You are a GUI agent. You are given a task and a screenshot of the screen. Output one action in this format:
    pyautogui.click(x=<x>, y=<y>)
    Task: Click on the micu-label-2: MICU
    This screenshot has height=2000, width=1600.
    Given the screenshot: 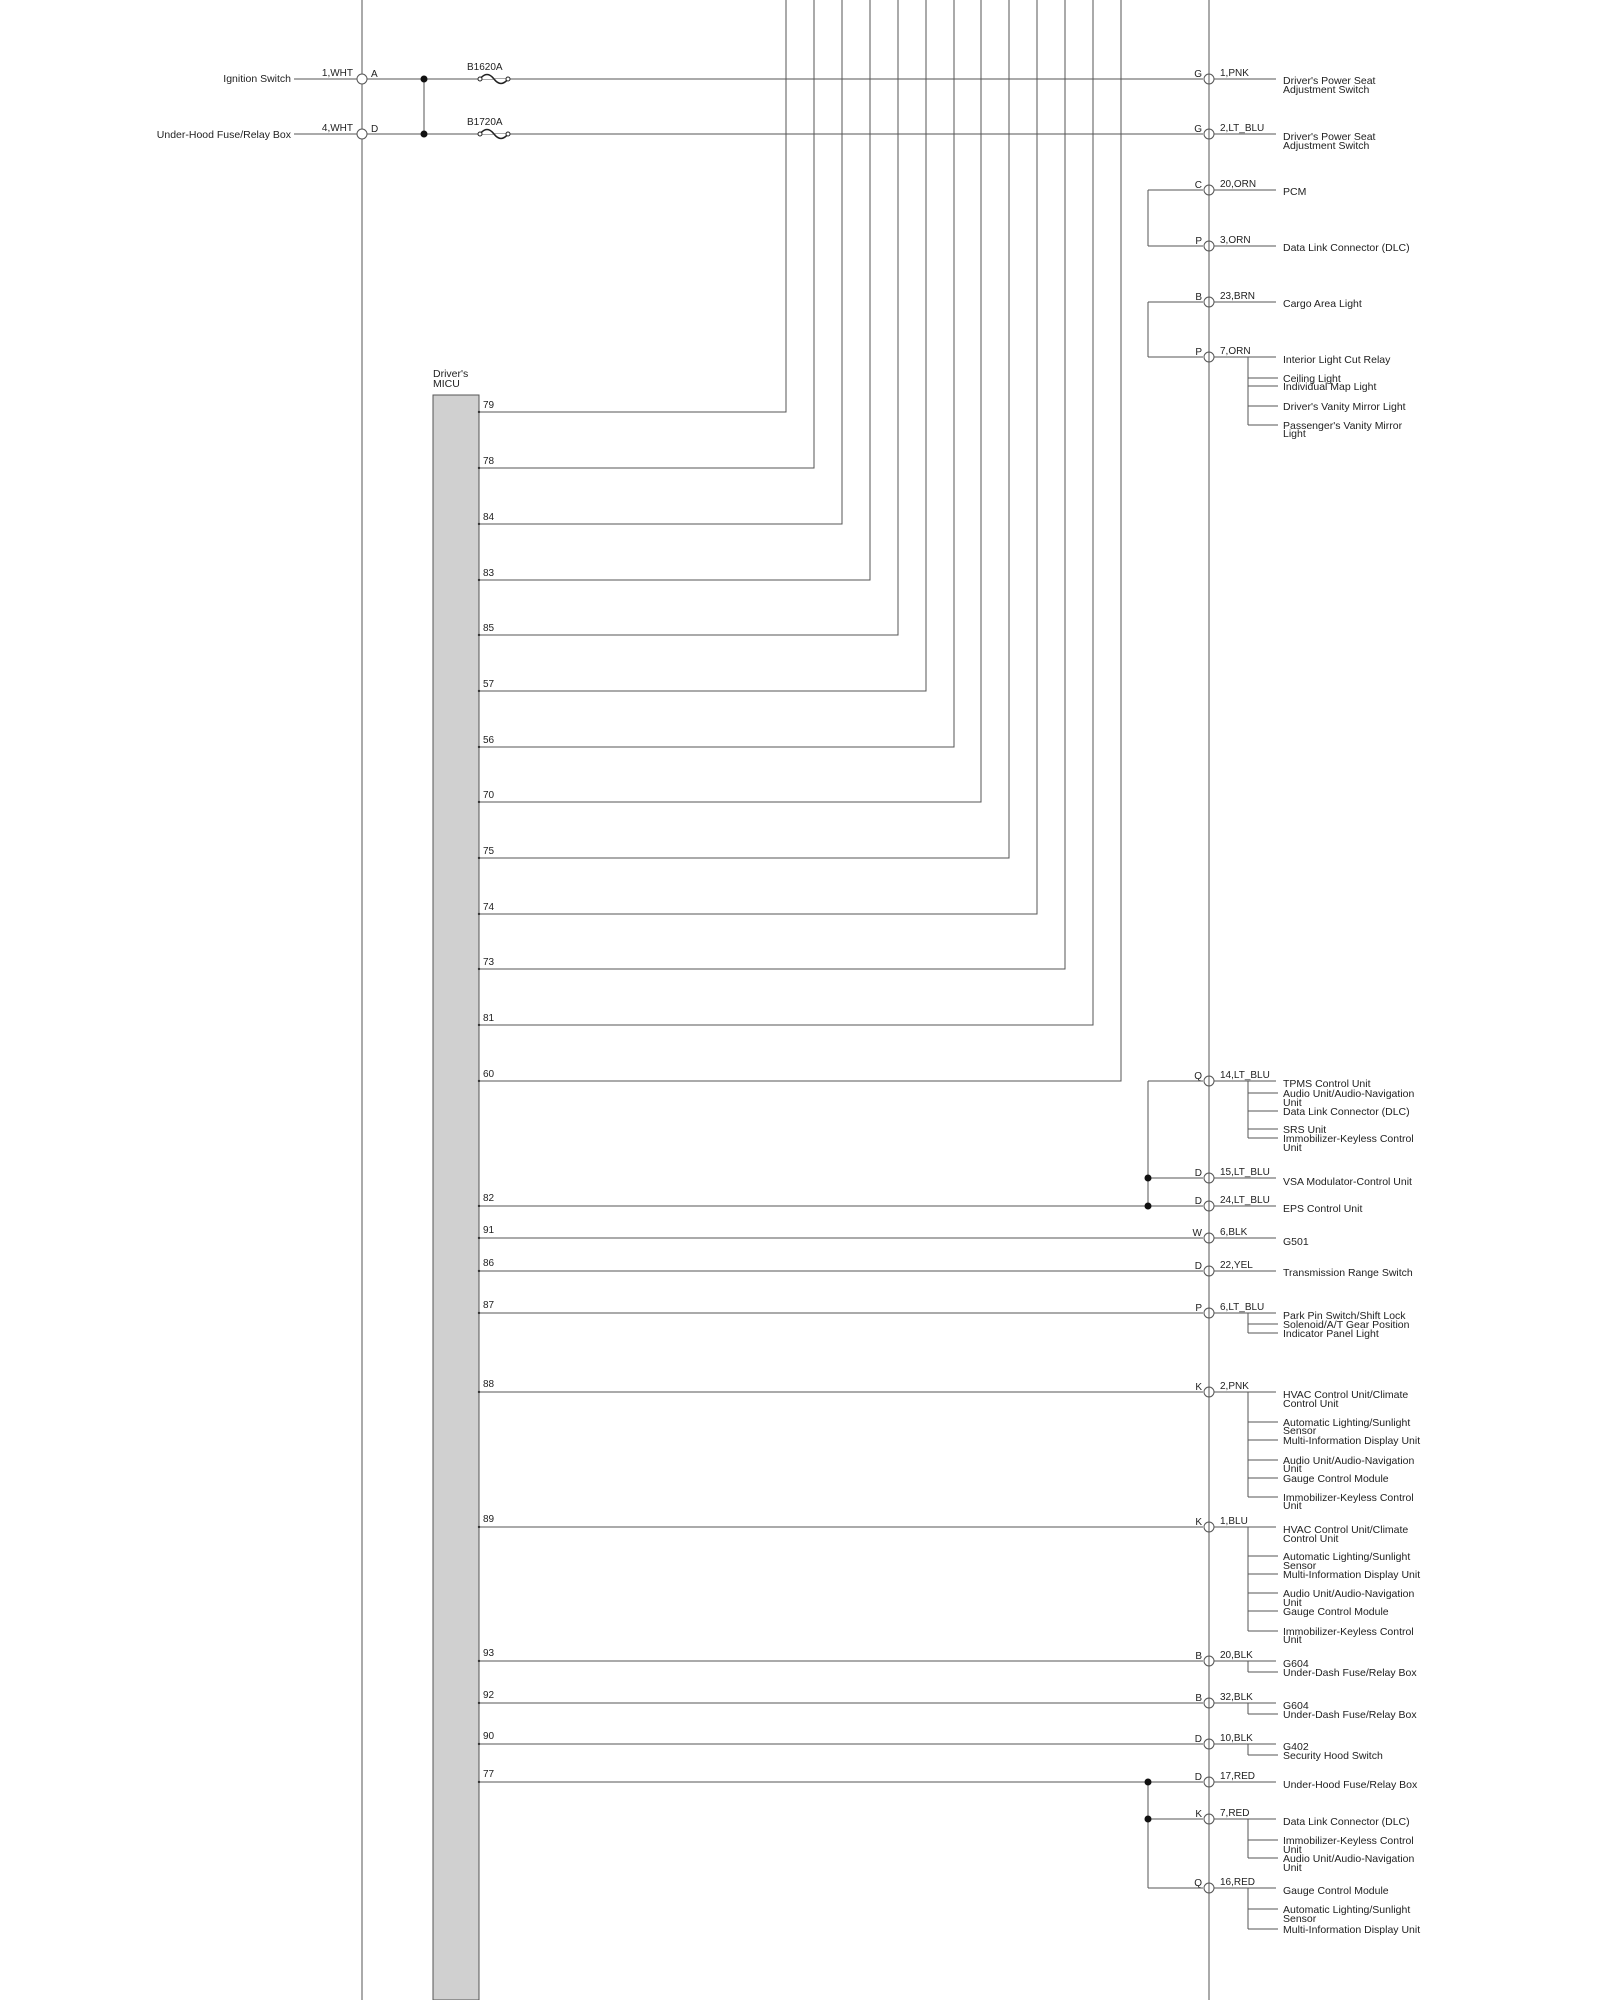 What is the action you would take?
    pyautogui.click(x=446, y=384)
    